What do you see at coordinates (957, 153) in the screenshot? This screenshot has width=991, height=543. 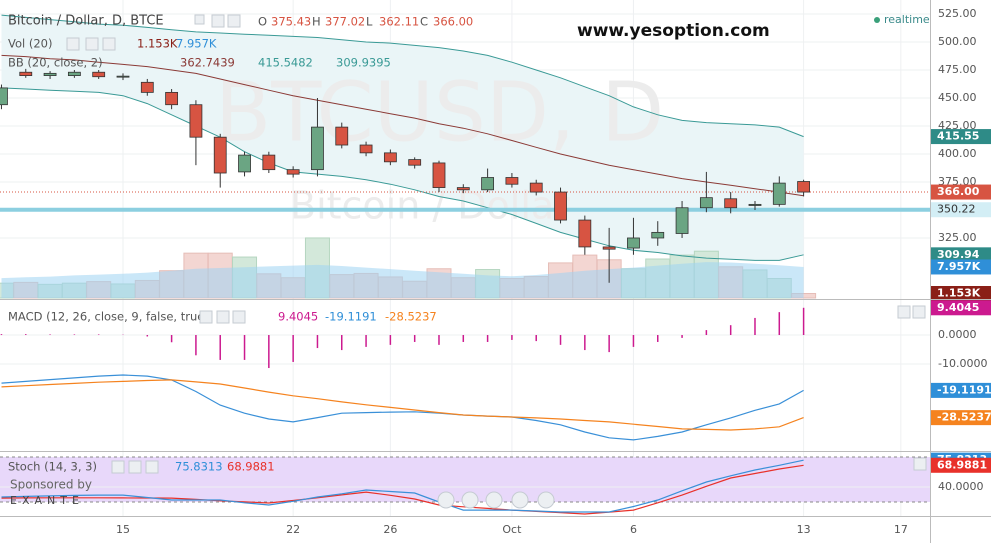 I see `y-tick-label: 400.00` at bounding box center [957, 153].